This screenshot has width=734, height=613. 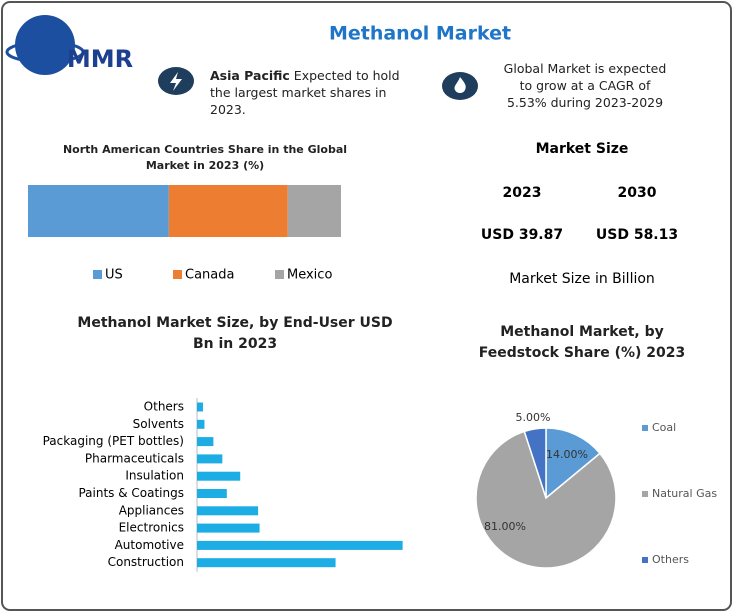 What do you see at coordinates (670, 559) in the screenshot?
I see `legend-label: Others` at bounding box center [670, 559].